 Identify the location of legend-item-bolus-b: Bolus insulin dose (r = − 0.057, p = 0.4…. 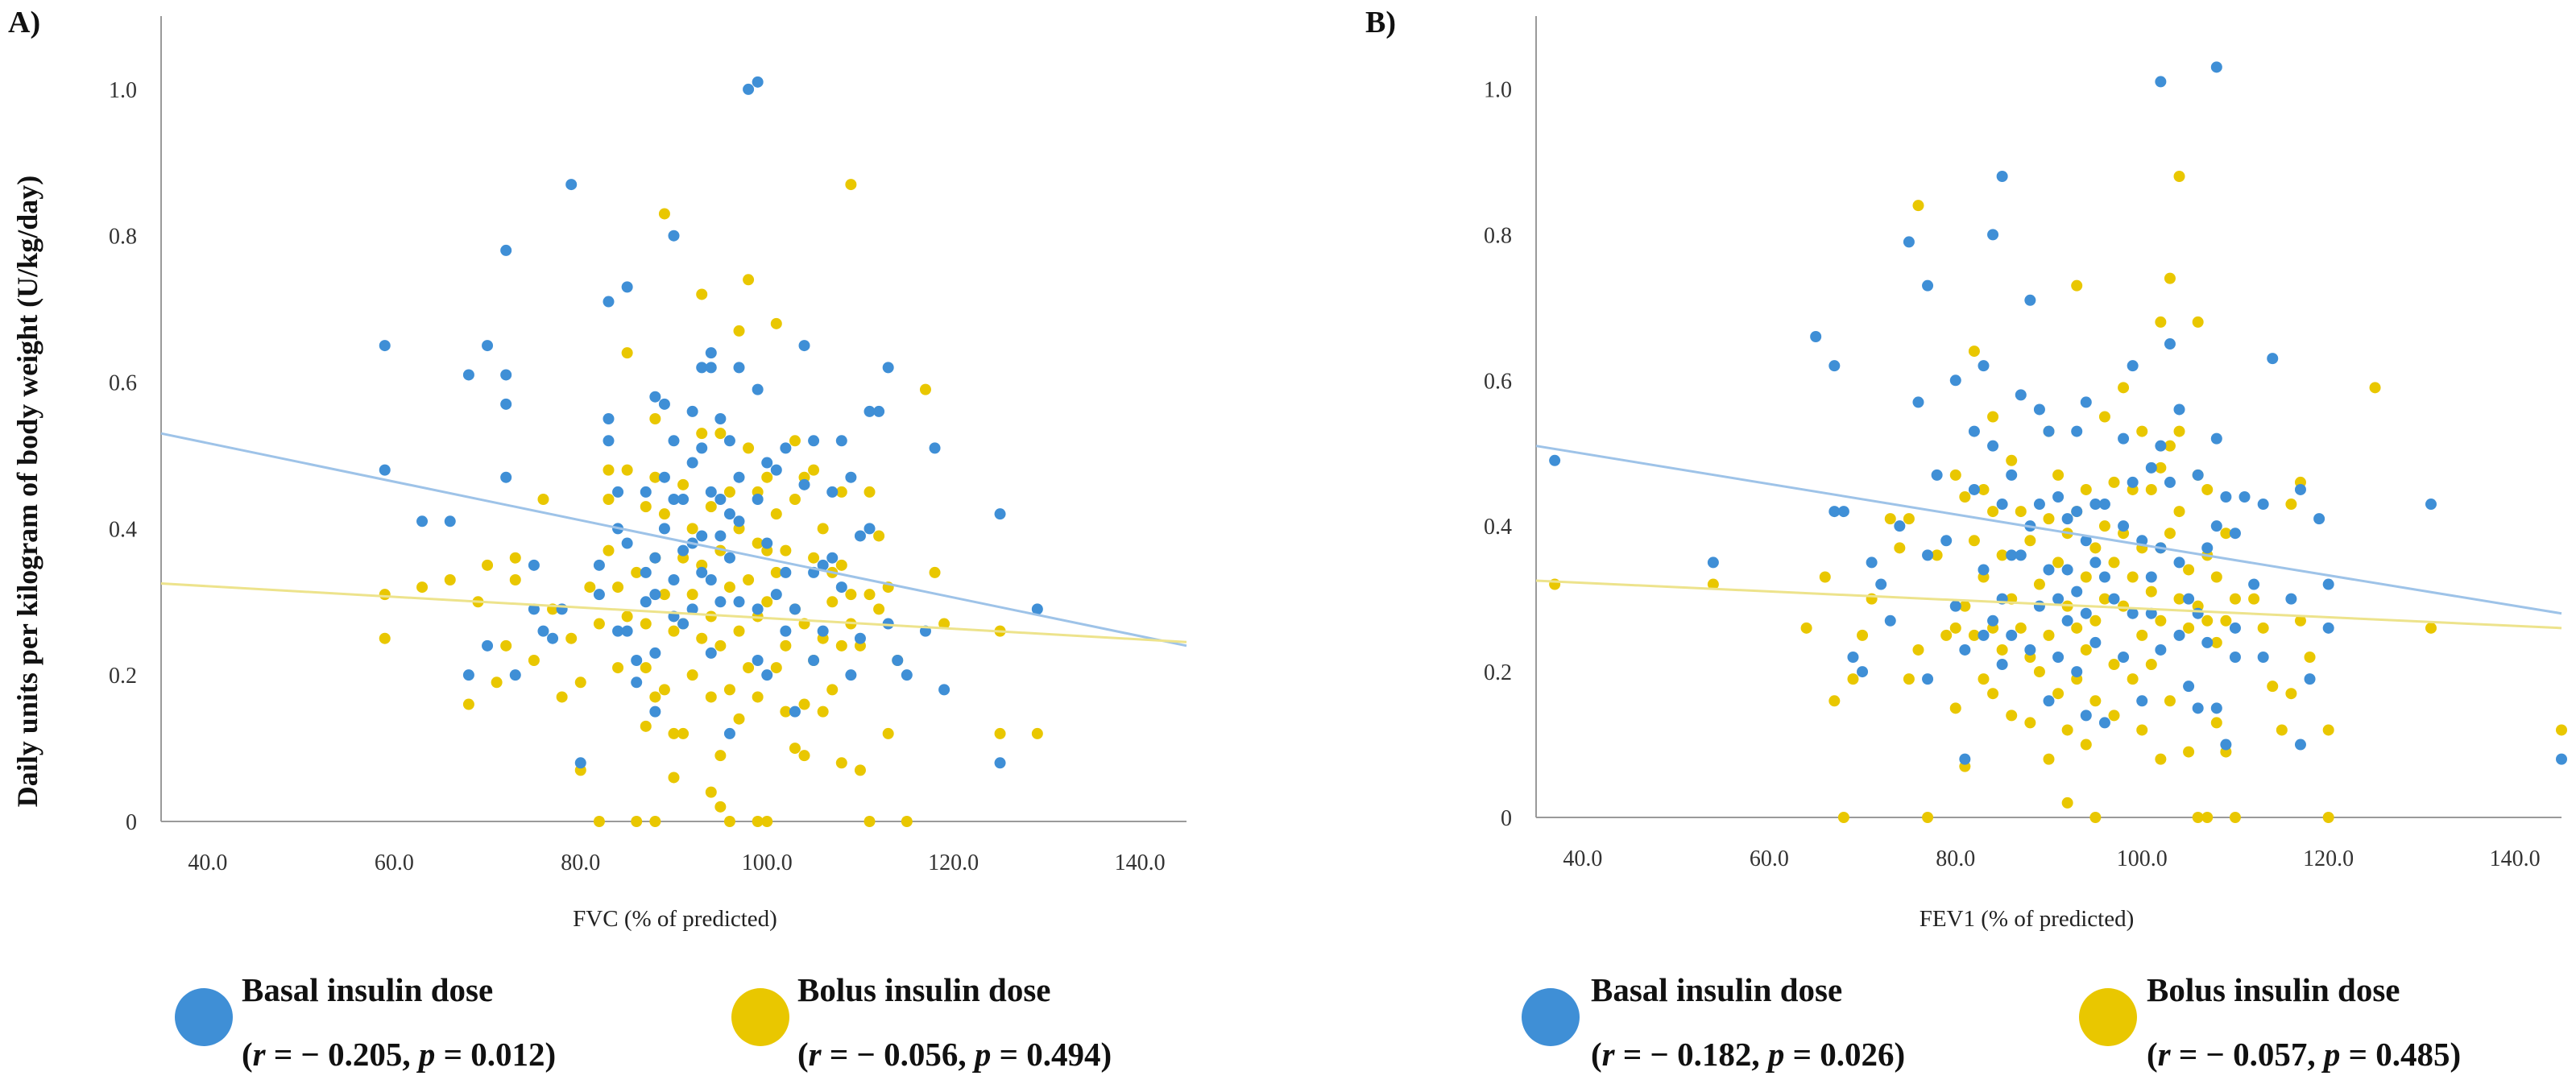
(2270, 1022).